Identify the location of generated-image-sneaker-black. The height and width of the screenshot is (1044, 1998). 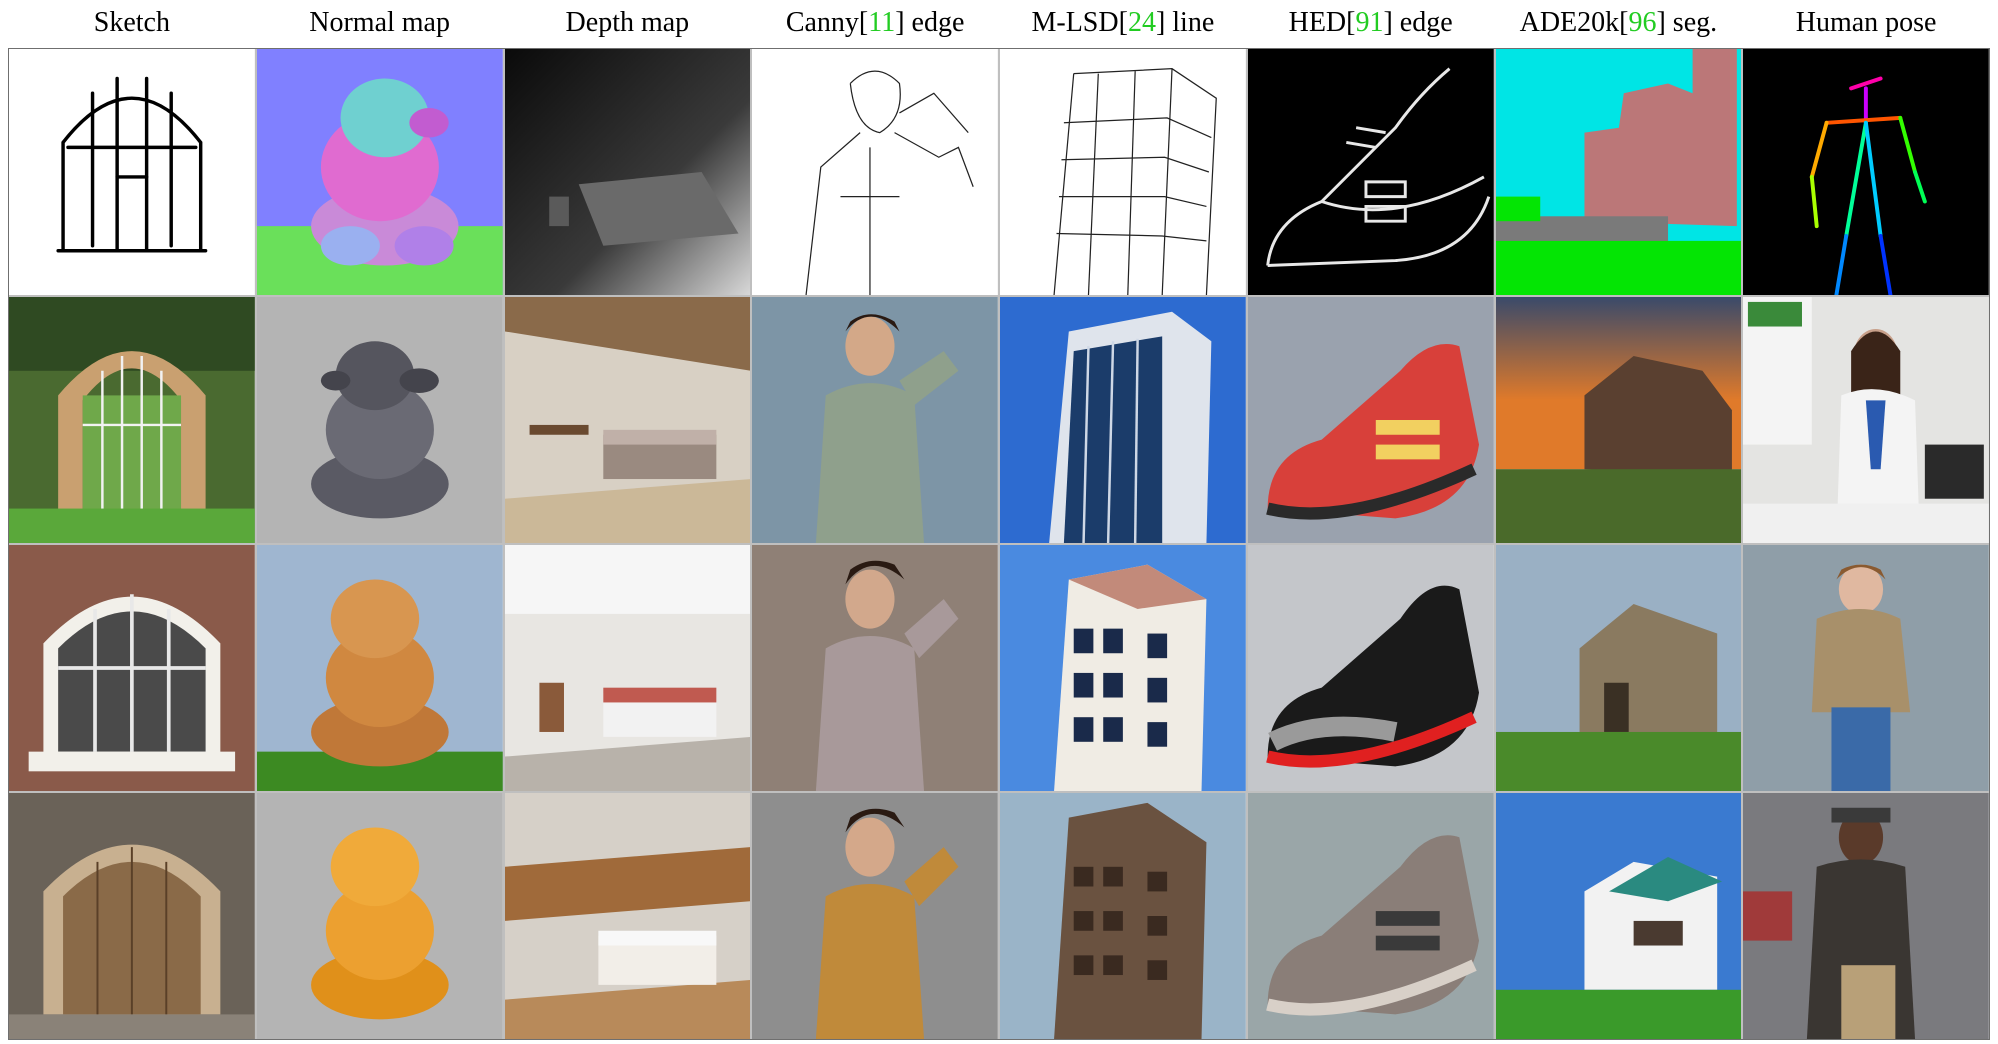
(1370, 668).